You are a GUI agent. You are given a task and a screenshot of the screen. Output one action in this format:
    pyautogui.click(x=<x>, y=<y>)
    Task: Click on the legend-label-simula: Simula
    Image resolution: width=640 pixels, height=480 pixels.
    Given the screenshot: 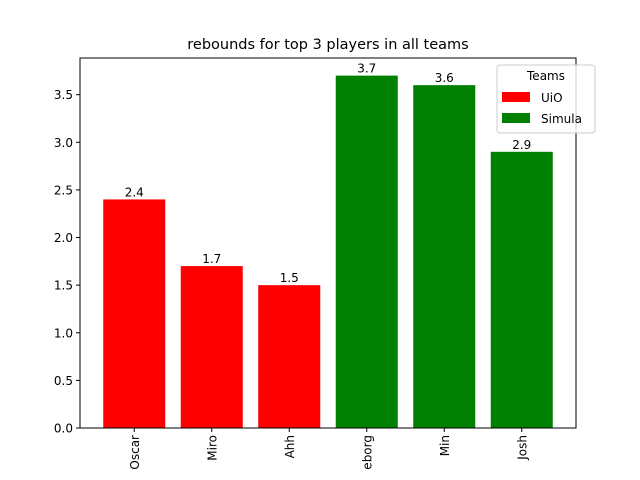 What is the action you would take?
    pyautogui.click(x=561, y=119)
    